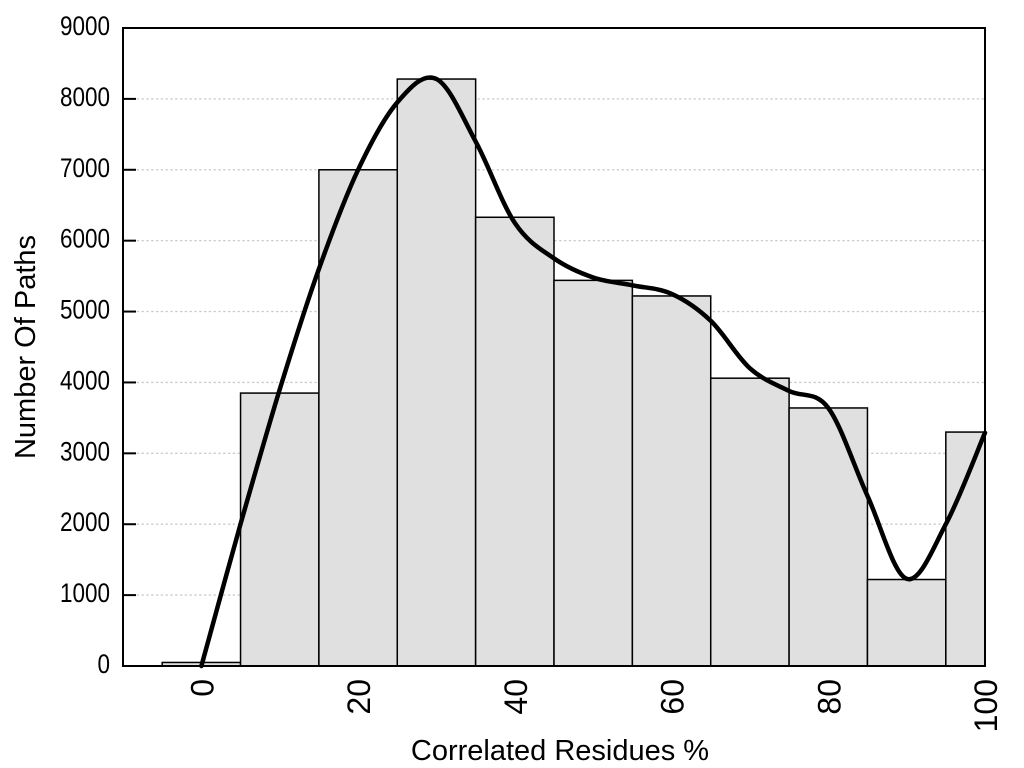  Describe the element at coordinates (560, 751) in the screenshot. I see `x-axis-title: Correlated Residues %` at that location.